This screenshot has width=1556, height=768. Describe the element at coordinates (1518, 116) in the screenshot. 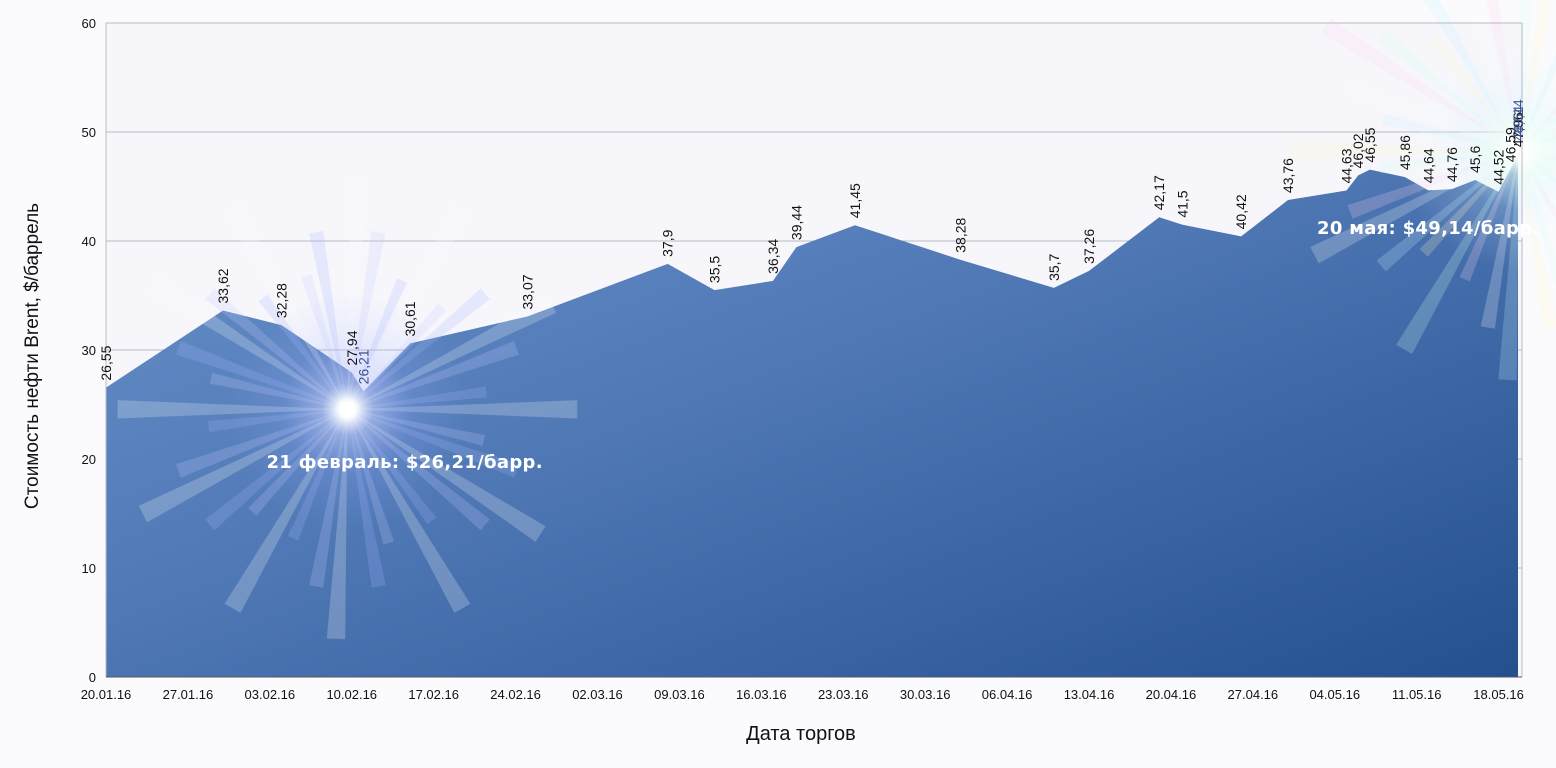

I see `data-label: 49,14` at that location.